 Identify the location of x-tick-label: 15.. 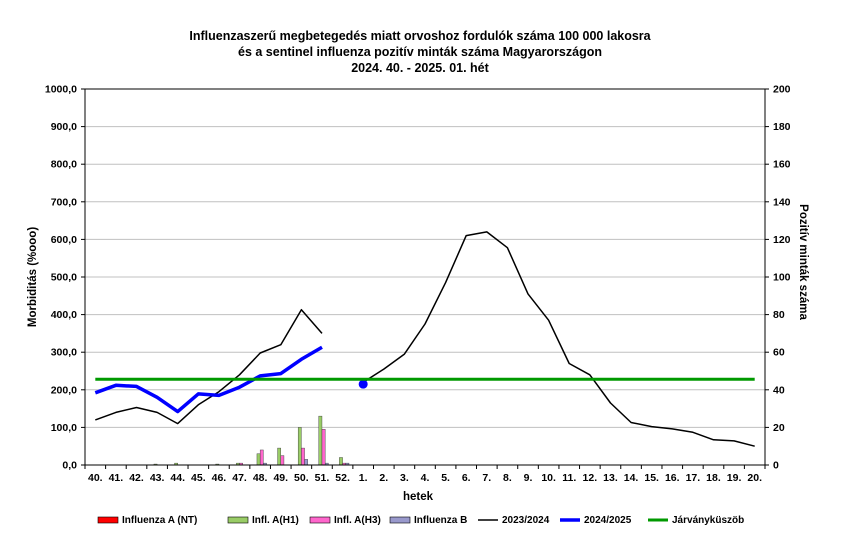
(651, 478).